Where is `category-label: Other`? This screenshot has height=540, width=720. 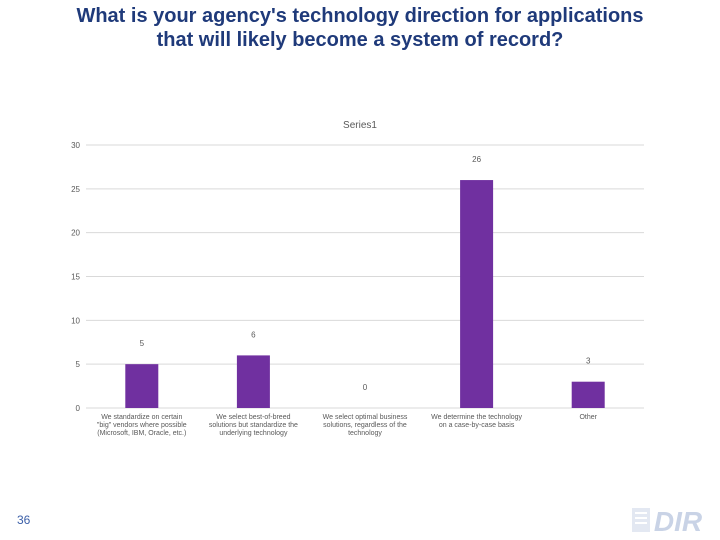
category-label: Other is located at coordinates (588, 417).